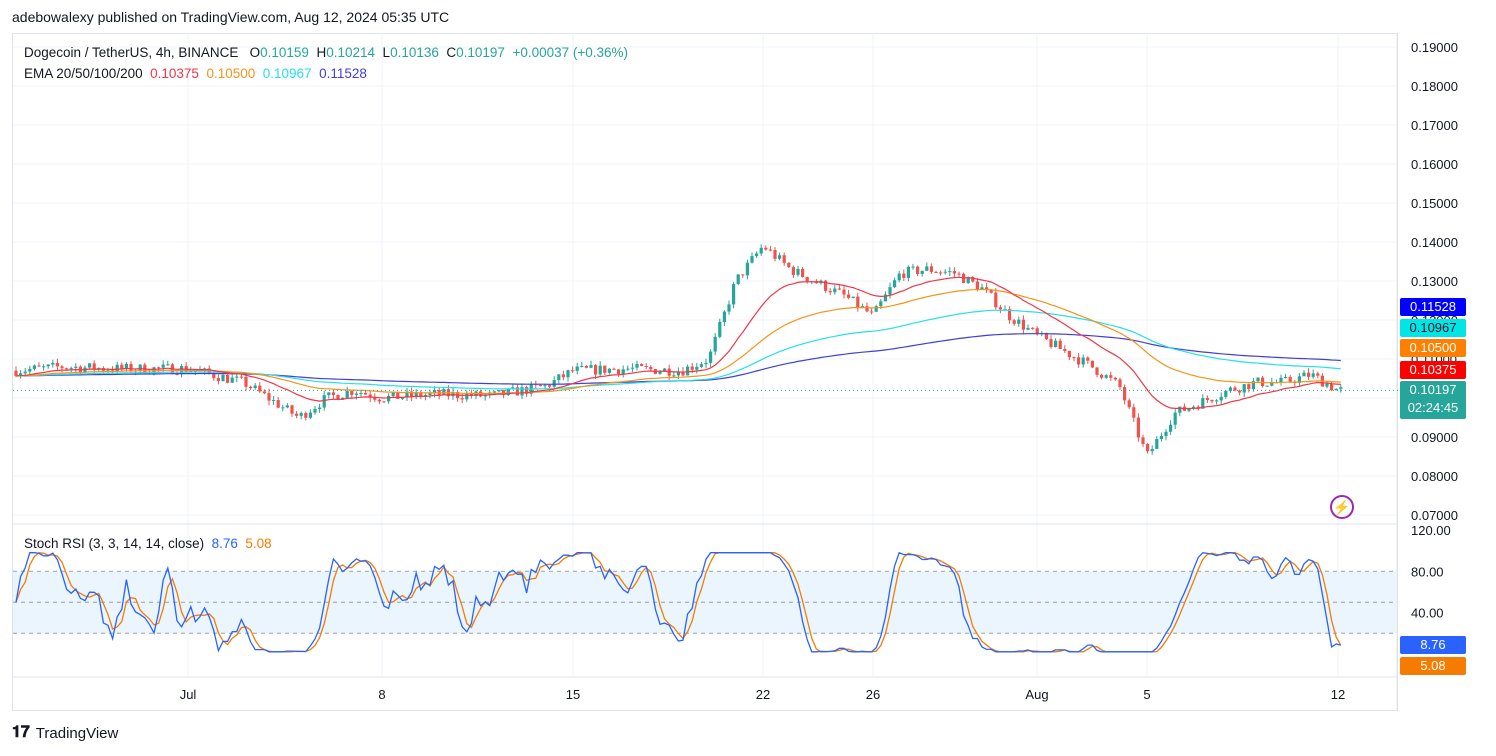 This screenshot has height=756, width=1496. Describe the element at coordinates (284, 52) in the screenshot. I see `open-value: 0.10159` at that location.